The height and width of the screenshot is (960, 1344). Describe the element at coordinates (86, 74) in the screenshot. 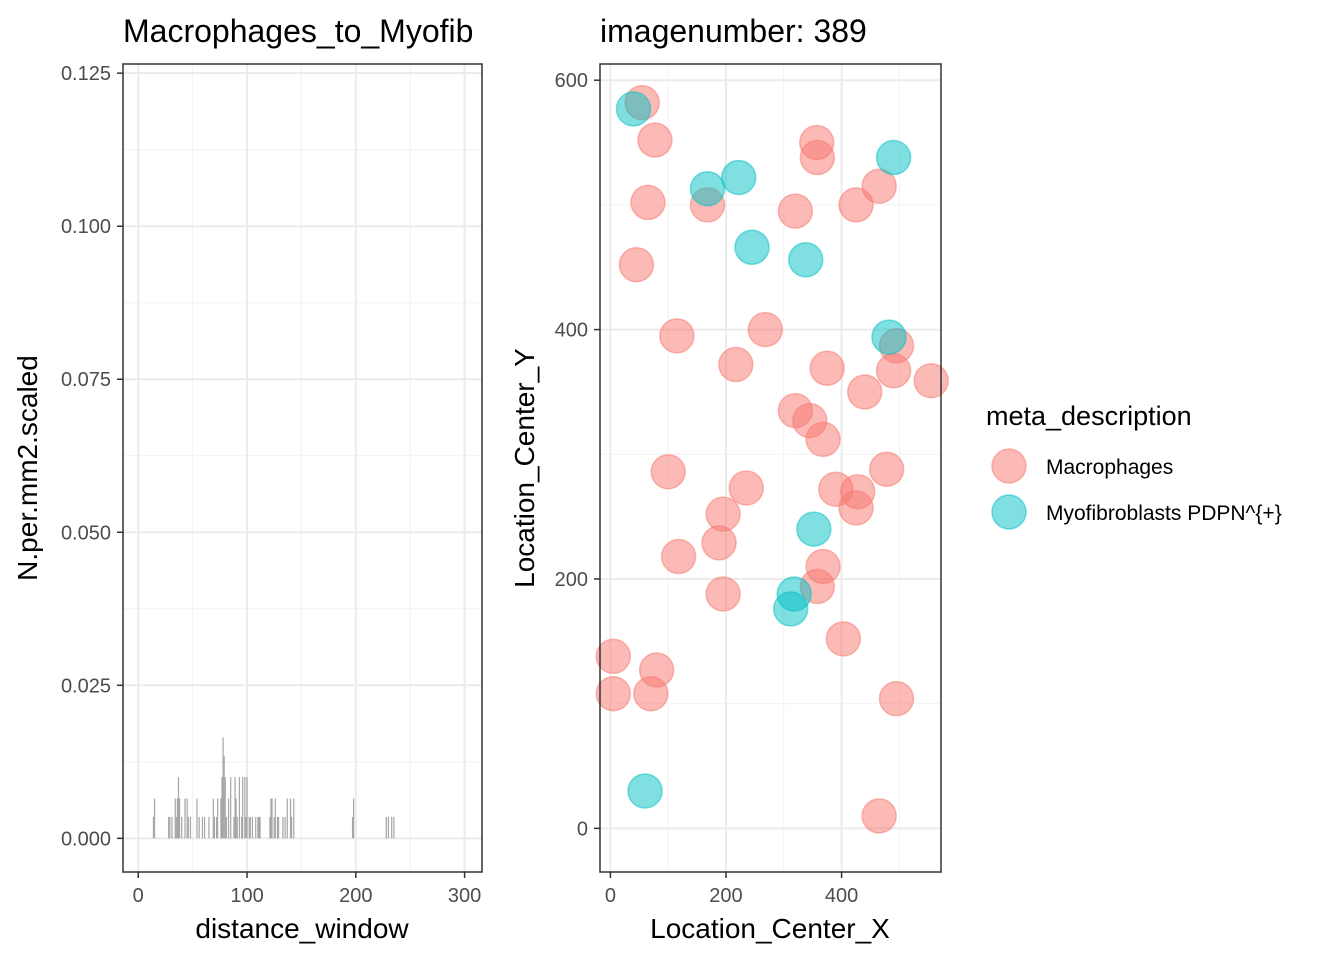

I see `y-tick-label: 0.125` at that location.